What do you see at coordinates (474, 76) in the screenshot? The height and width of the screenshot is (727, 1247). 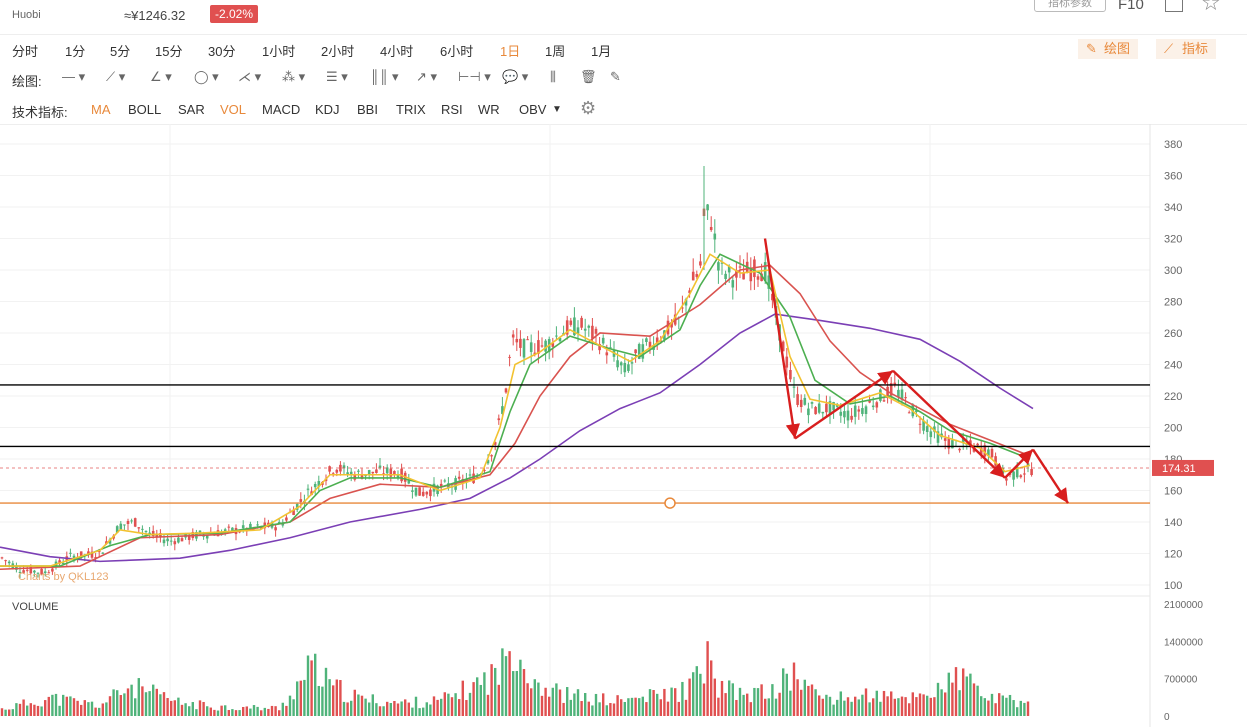 I see `measure-icon: ⊢⊣ ▾` at bounding box center [474, 76].